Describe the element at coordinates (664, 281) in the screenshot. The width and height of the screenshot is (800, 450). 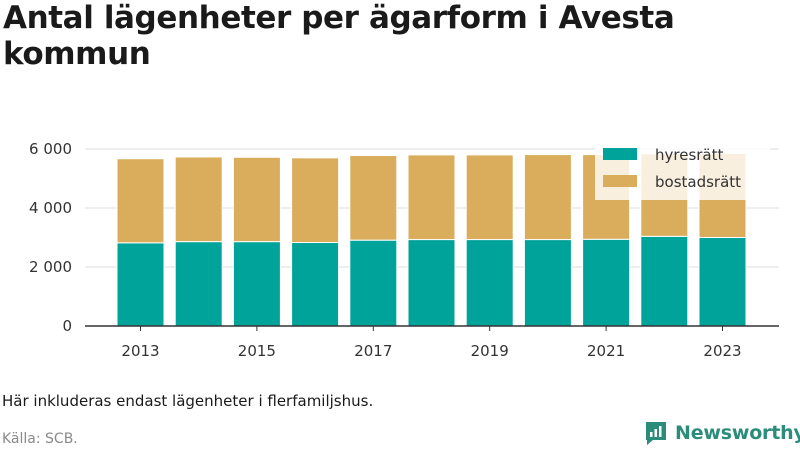
I see `bar-hyresratt-2022` at that location.